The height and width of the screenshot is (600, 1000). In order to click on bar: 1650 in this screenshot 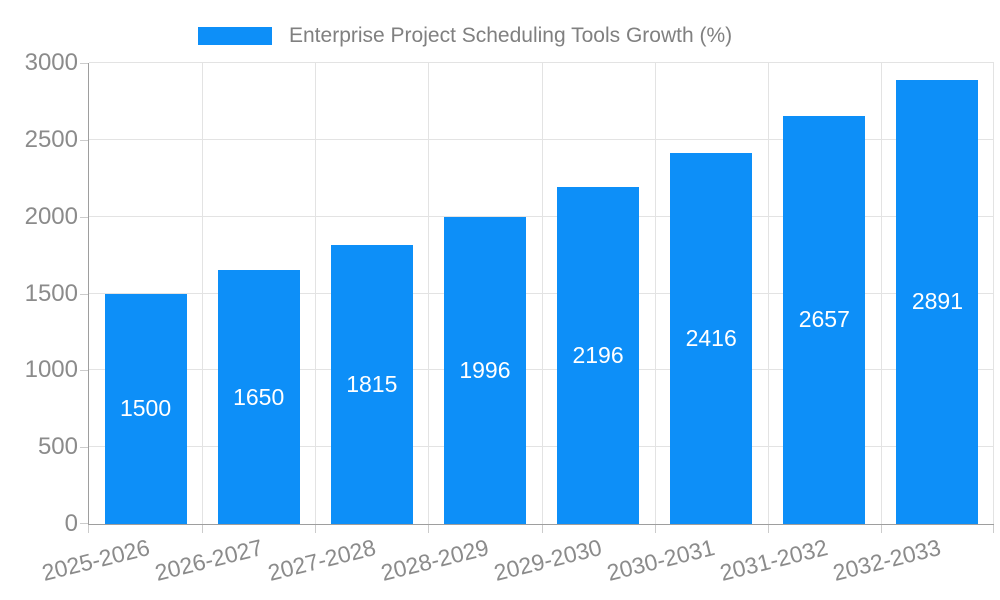, I will do `click(258, 397)`.